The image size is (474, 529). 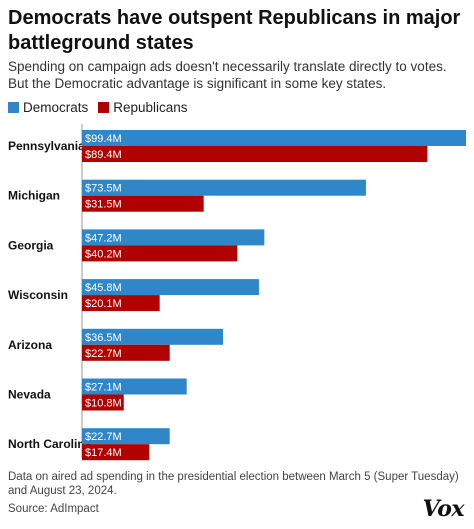 What do you see at coordinates (150, 107) in the screenshot?
I see `legend-label-republicans: Republicans` at bounding box center [150, 107].